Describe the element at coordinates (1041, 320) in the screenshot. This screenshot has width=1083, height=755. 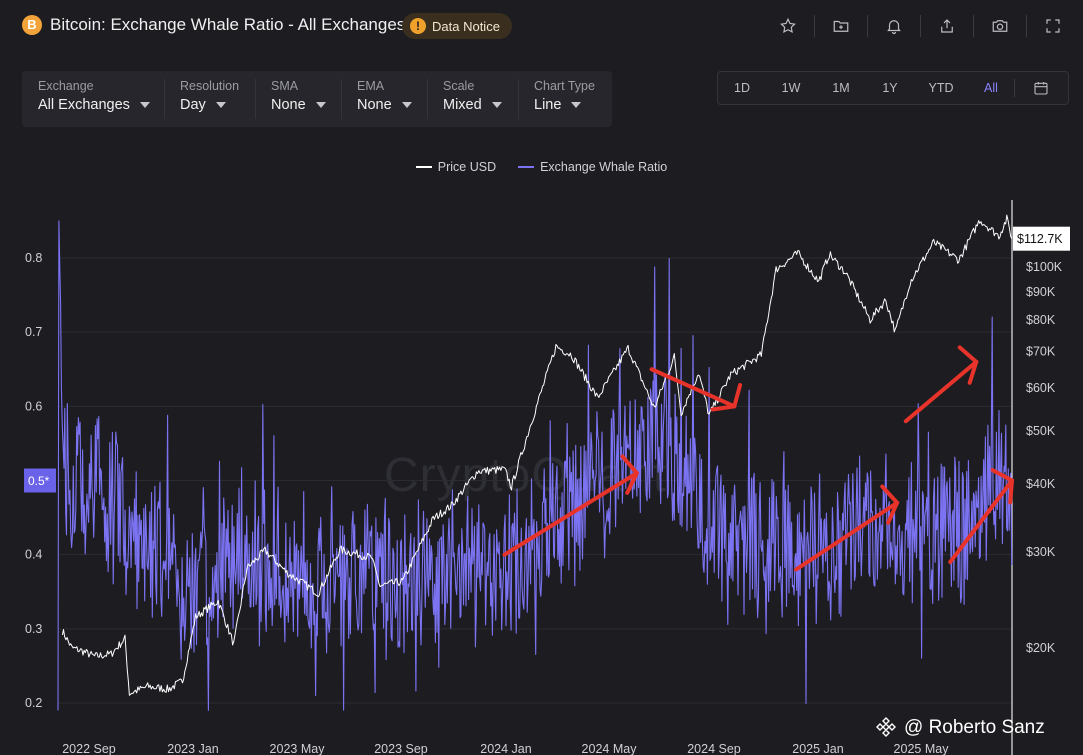
I see `y-right-tick-label: $80K` at that location.